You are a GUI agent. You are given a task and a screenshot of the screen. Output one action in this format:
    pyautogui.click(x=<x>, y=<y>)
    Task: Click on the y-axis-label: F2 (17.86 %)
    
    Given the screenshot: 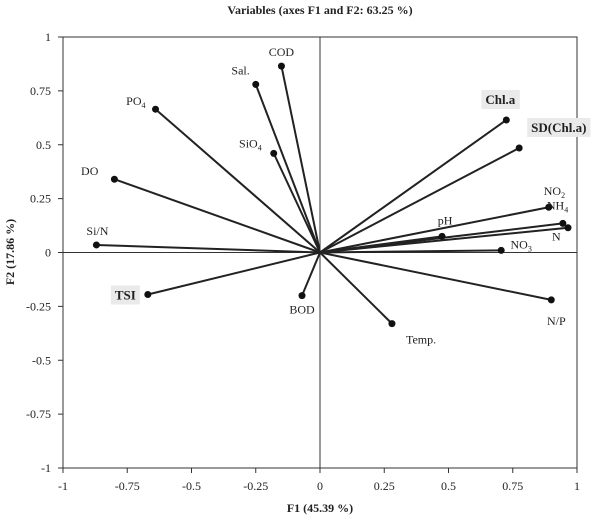 What is the action you would take?
    pyautogui.click(x=10, y=252)
    